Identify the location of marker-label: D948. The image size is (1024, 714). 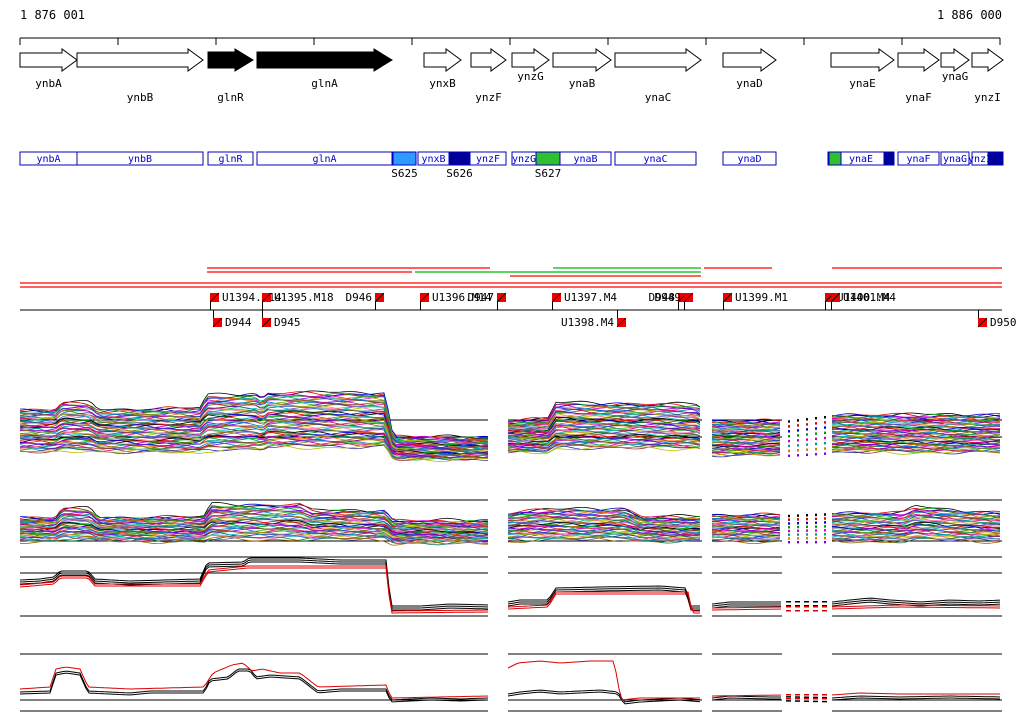
(662, 297).